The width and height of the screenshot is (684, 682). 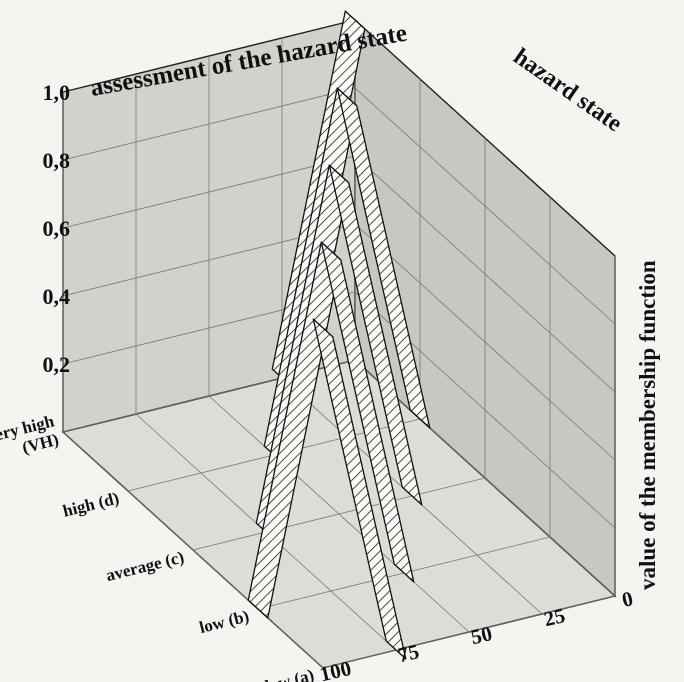 What do you see at coordinates (272, 673) in the screenshot?
I see `category-label: very low (a)` at bounding box center [272, 673].